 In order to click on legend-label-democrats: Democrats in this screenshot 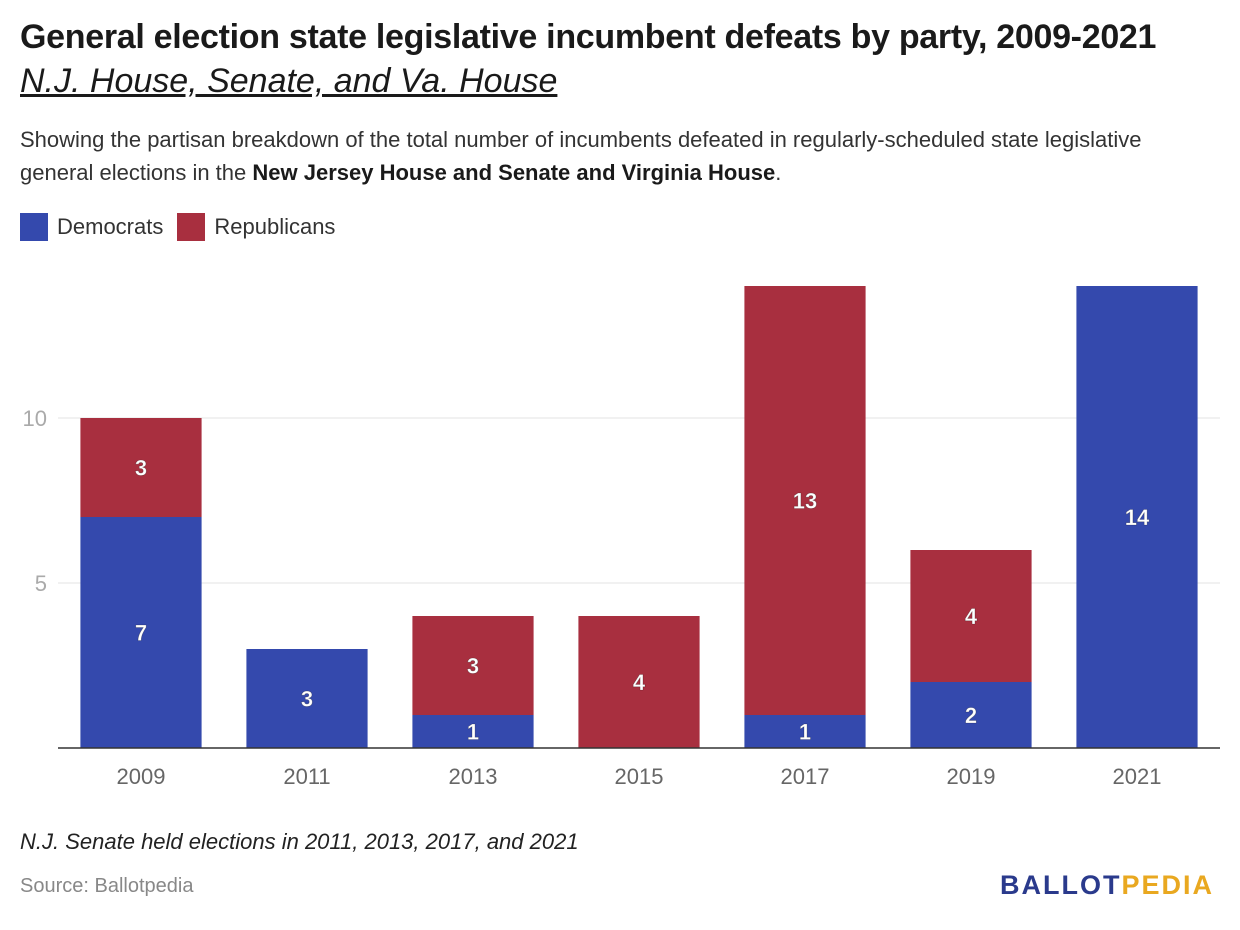, I will do `click(110, 226)`.